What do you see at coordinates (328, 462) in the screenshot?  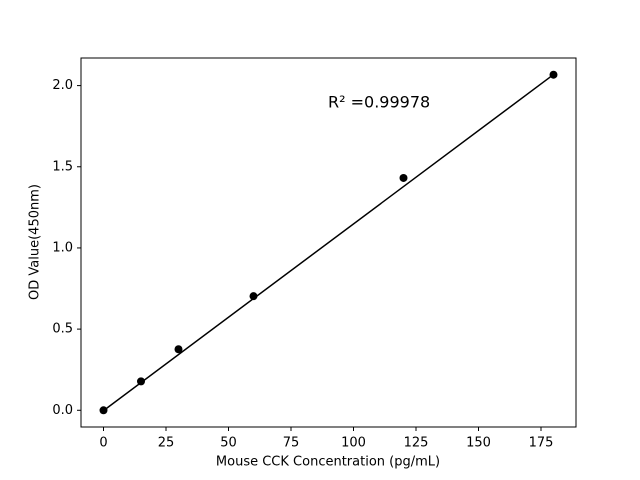 I see `x-axis-label: Mouse CCK Concentration (pg/mL)` at bounding box center [328, 462].